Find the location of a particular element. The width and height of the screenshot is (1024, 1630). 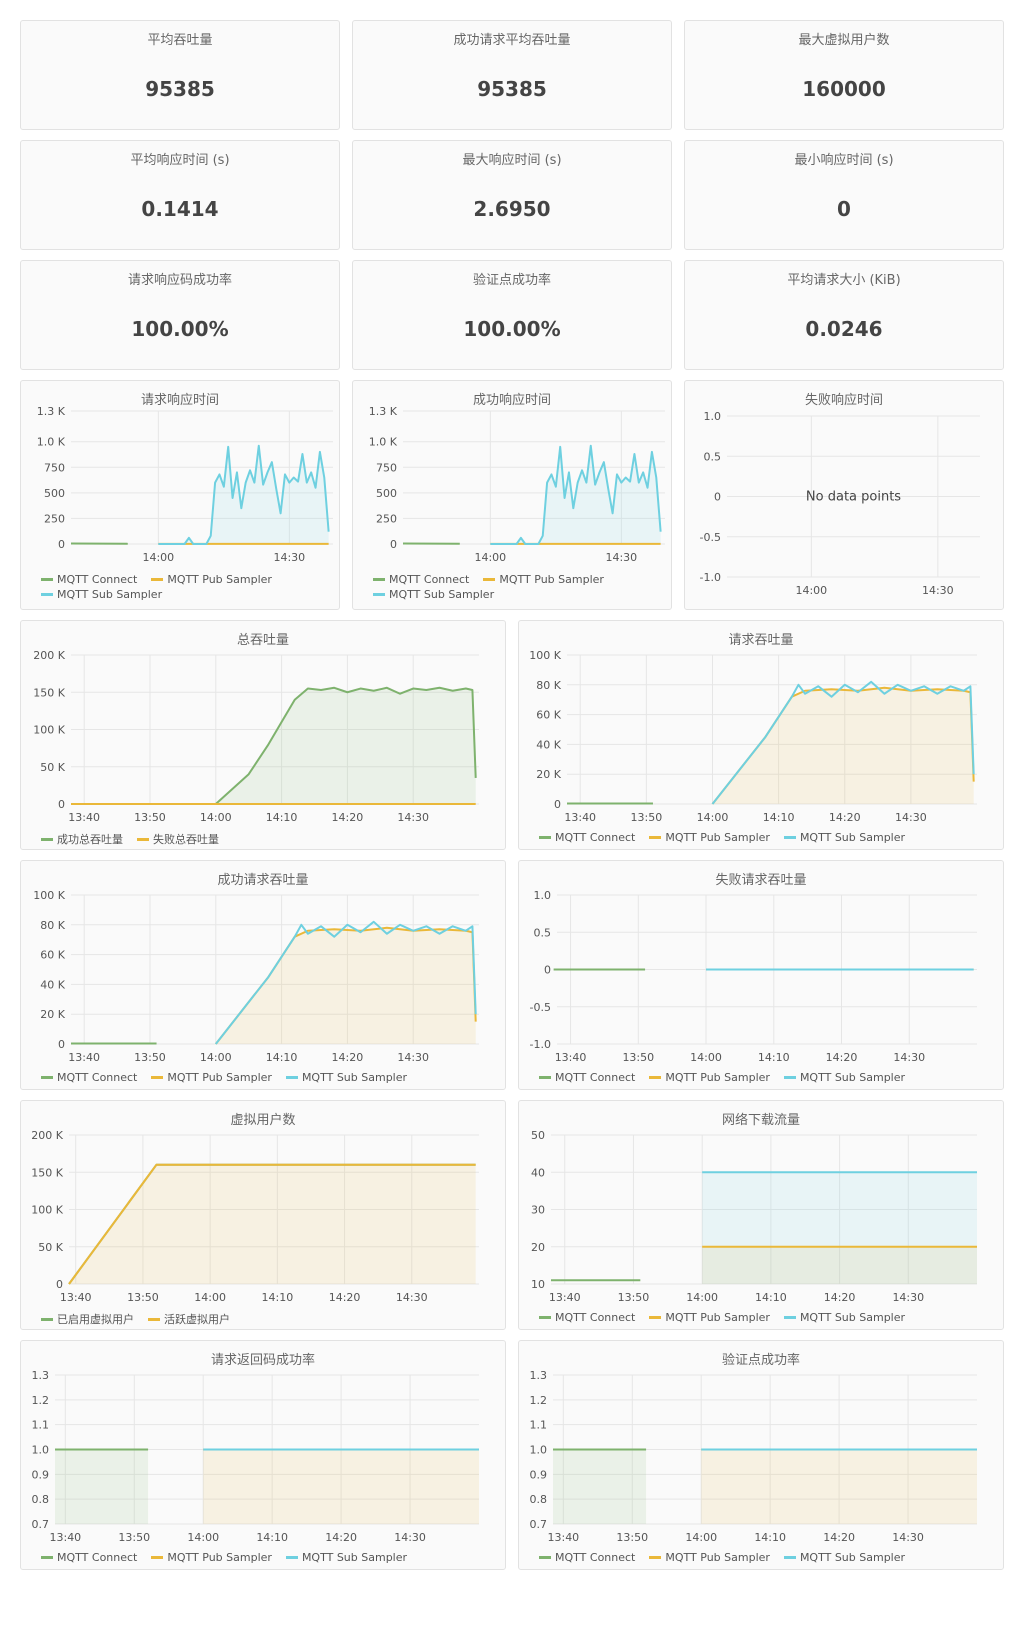

legend-item: 已启用虚拟用户 is located at coordinates (87, 1319).